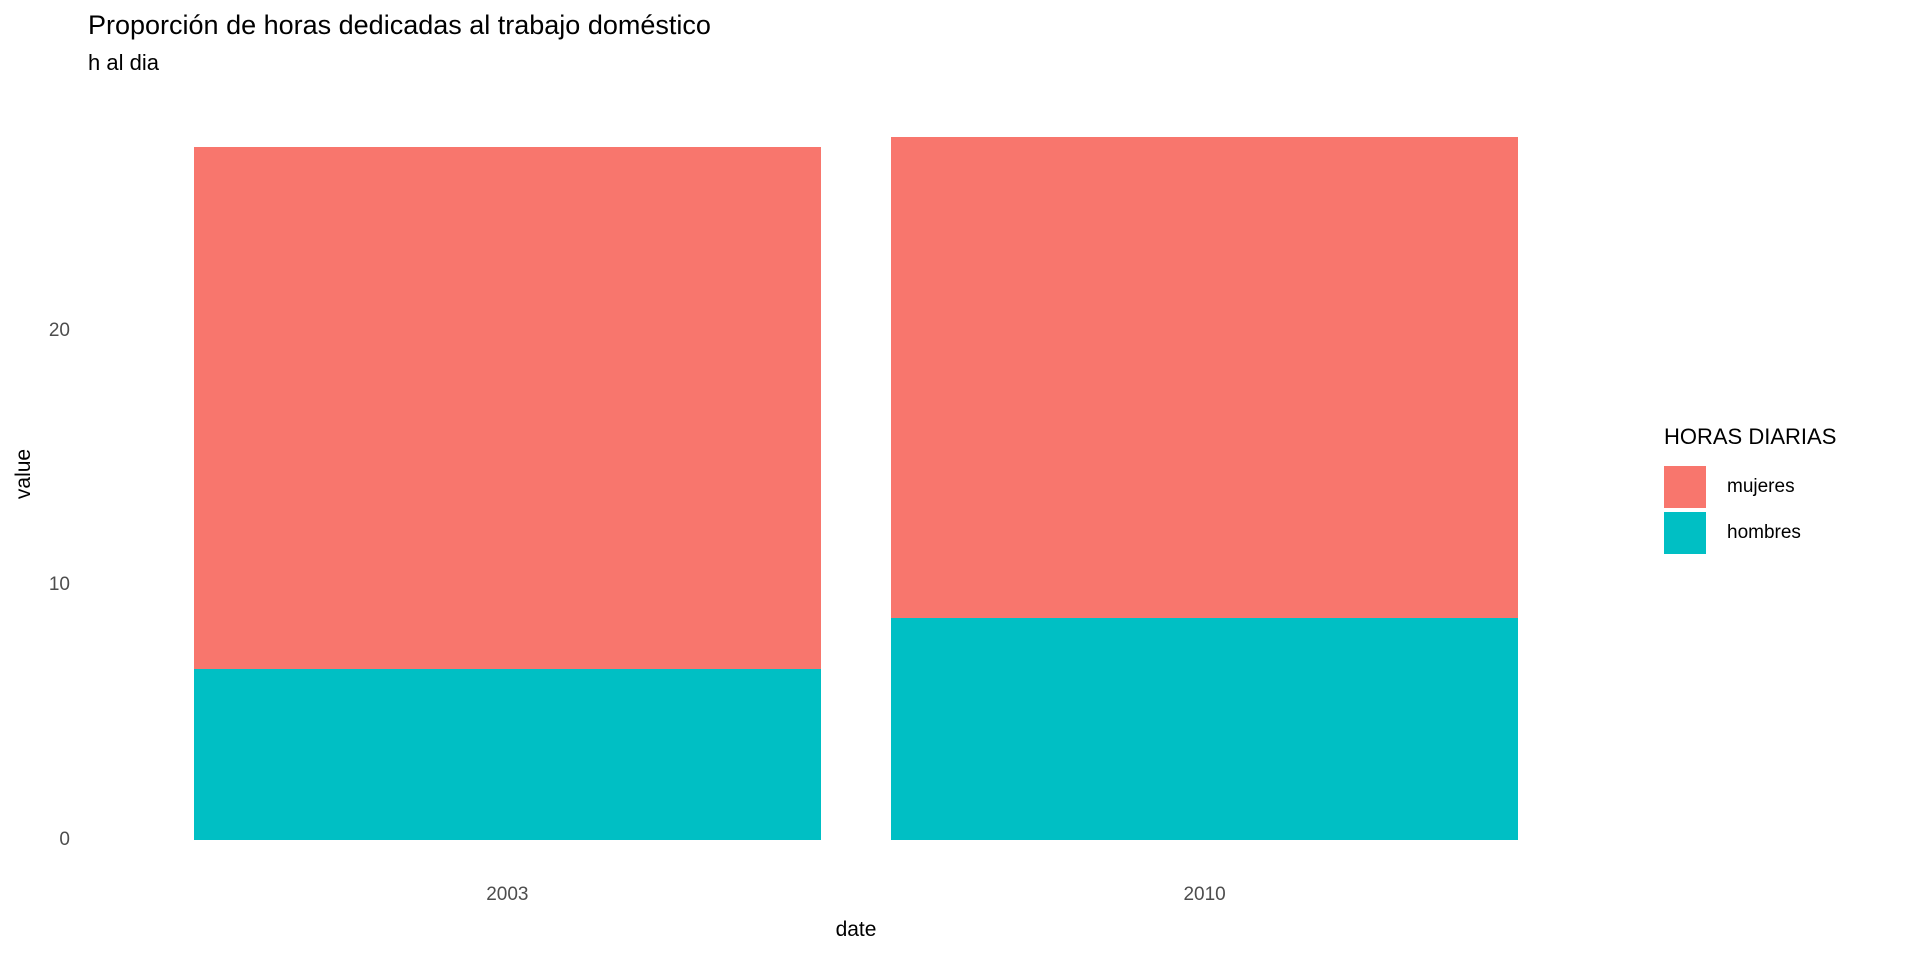 The image size is (1920, 960). What do you see at coordinates (1764, 532) in the screenshot?
I see `legend-label: hombres` at bounding box center [1764, 532].